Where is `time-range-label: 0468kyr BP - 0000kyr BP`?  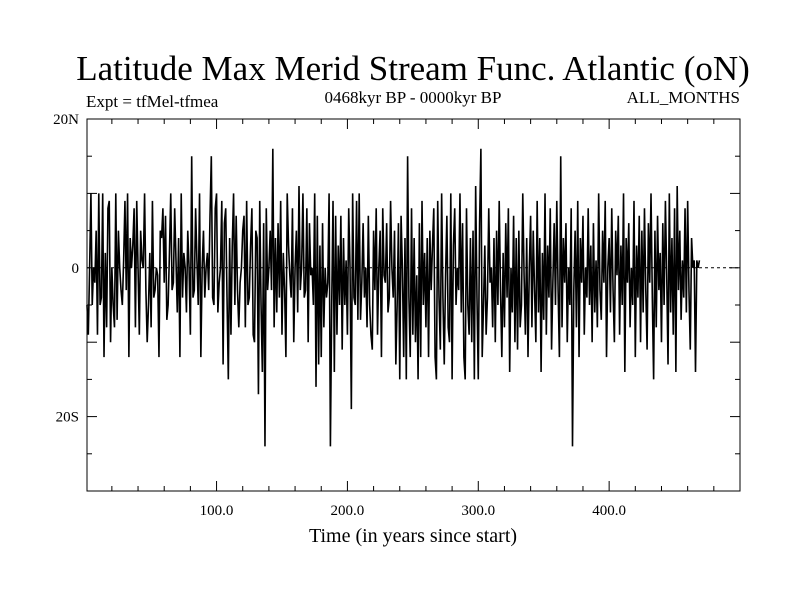
time-range-label: 0468kyr BP - 0000kyr BP is located at coordinates (413, 97).